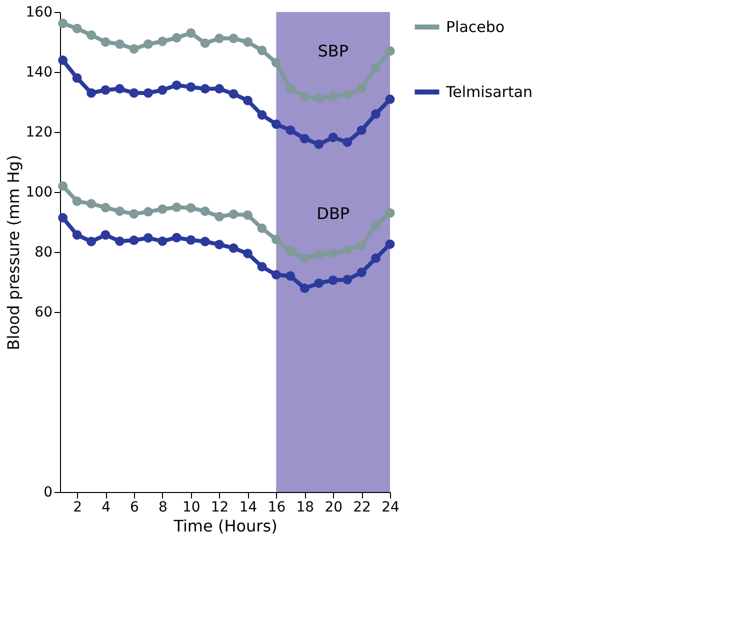 The image size is (752, 630). What do you see at coordinates (191, 508) in the screenshot?
I see `x-tick-label: 10` at bounding box center [191, 508].